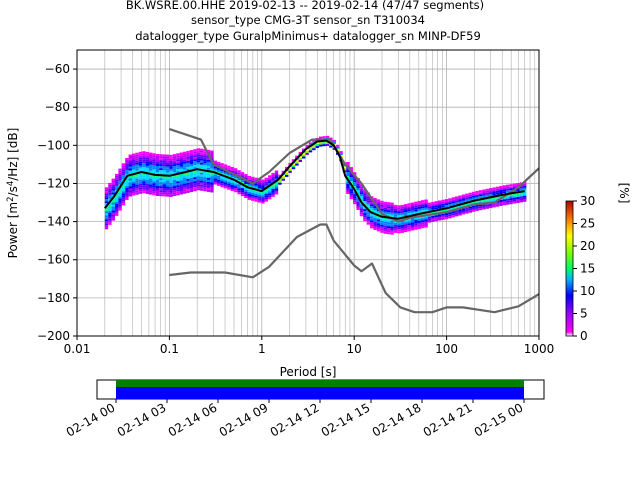 The image size is (640, 484). What do you see at coordinates (587, 246) in the screenshot?
I see `colorbar-tick-label: 20` at bounding box center [587, 246].